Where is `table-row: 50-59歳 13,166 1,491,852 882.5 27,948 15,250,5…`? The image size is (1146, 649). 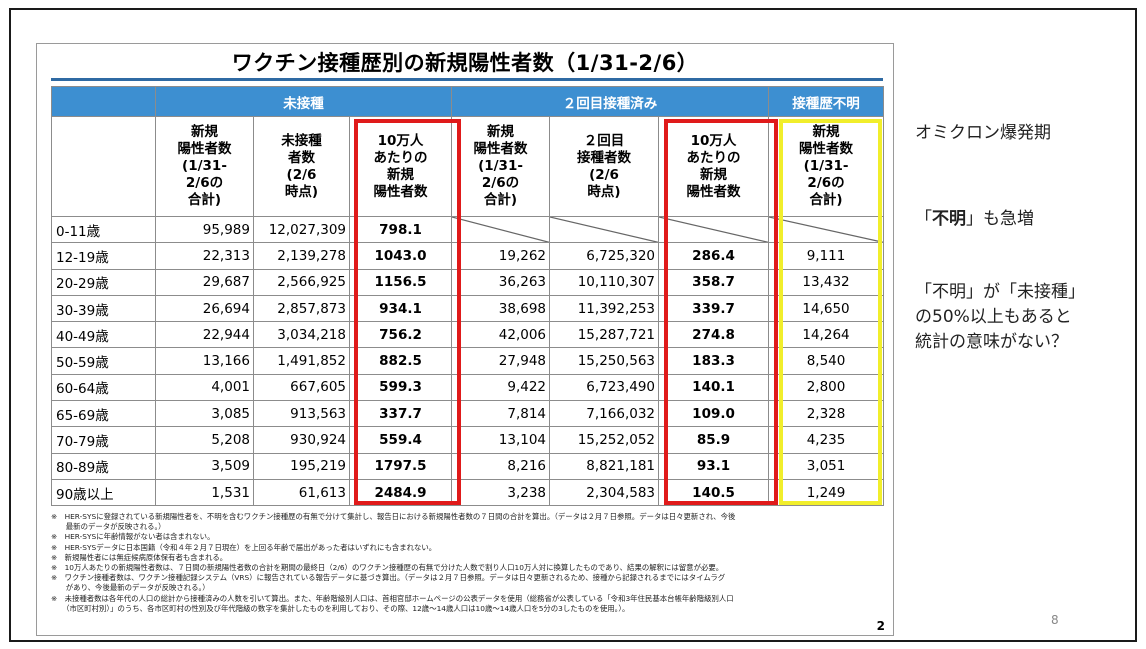 table-row: 50-59歳 13,166 1,491,852 882.5 27,948 15,250,5… is located at coordinates (468, 361).